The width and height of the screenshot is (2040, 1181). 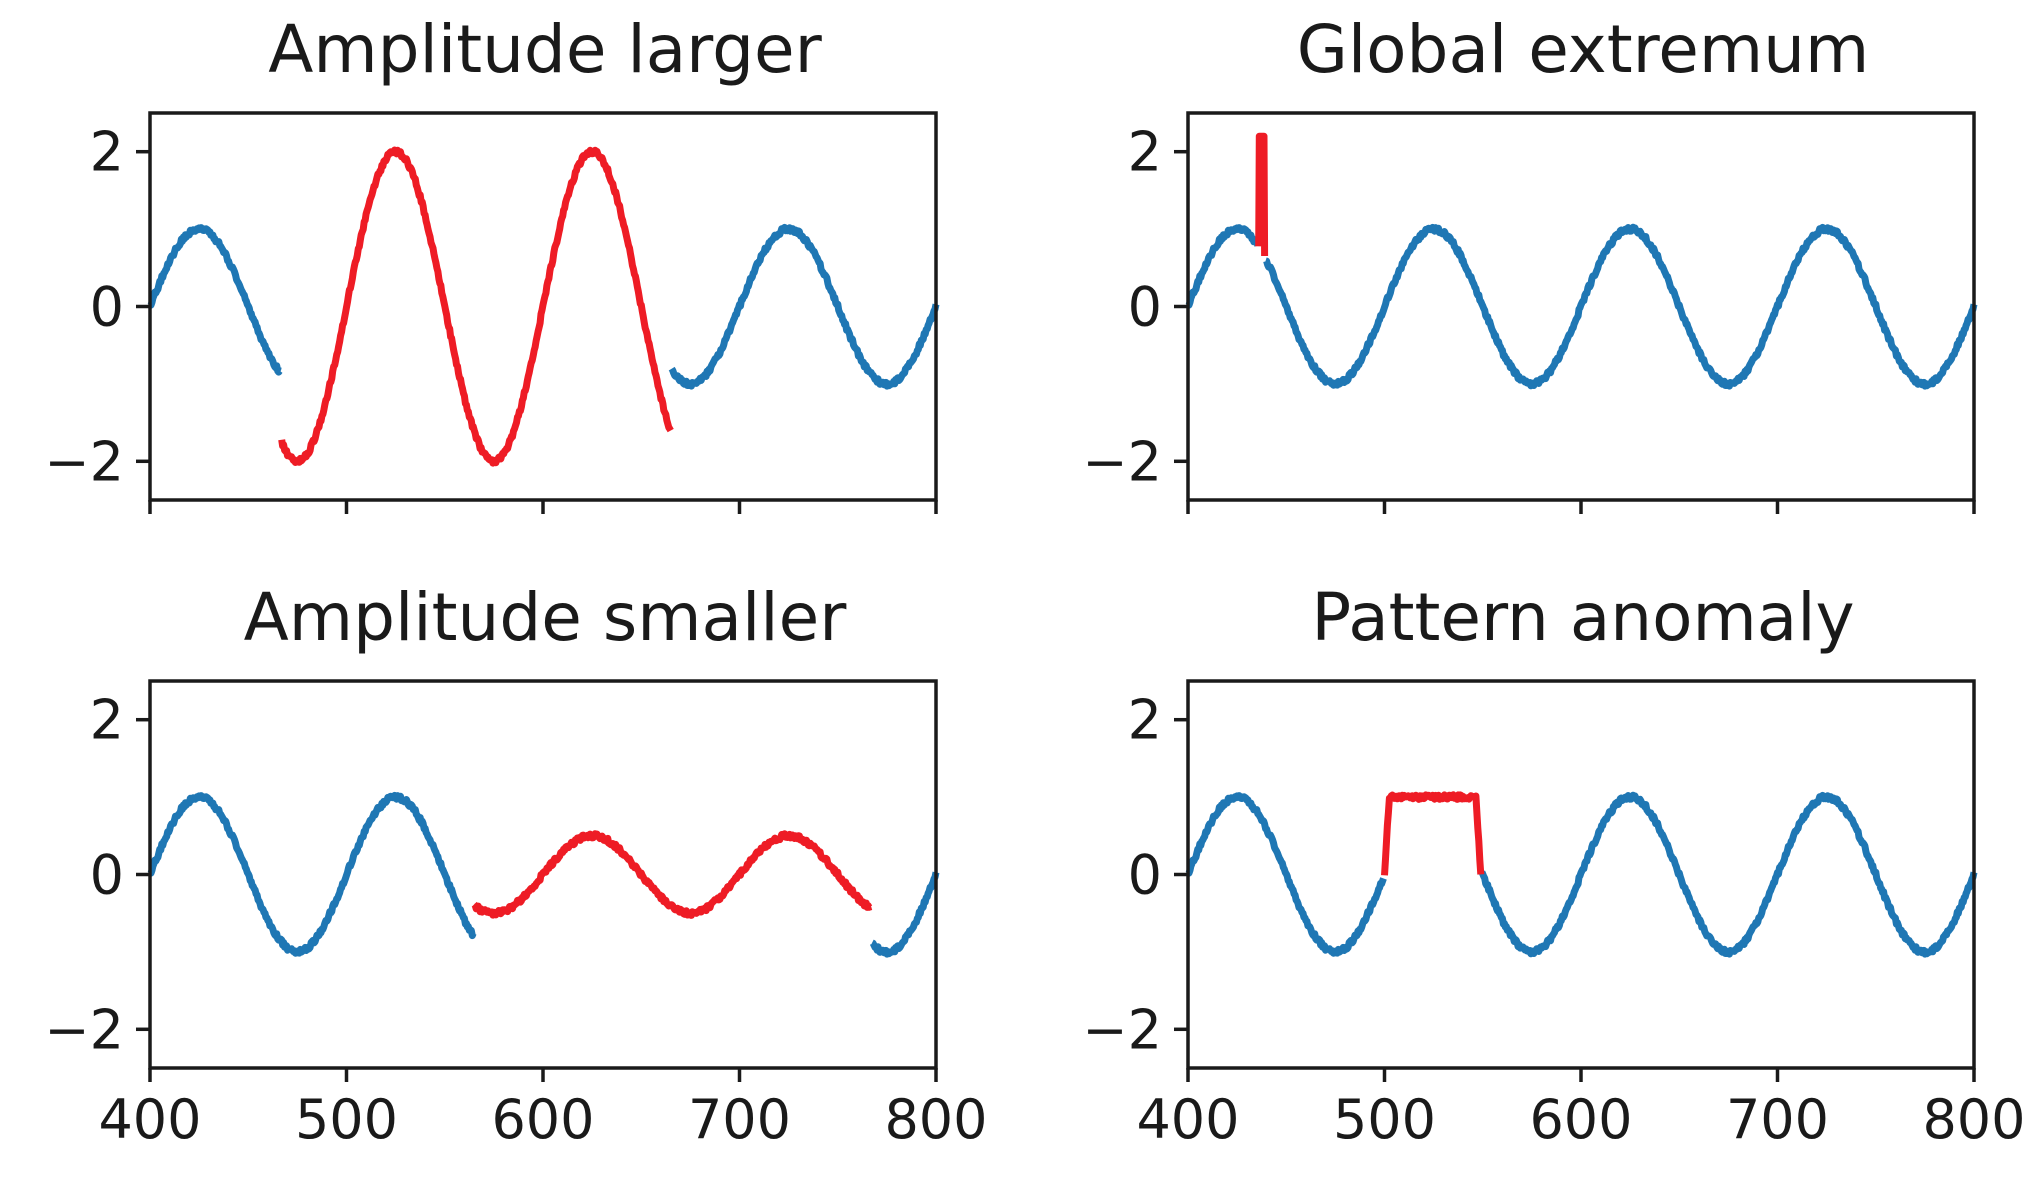 What do you see at coordinates (1582, 617) in the screenshot?
I see `chart-title: Pattern anomaly` at bounding box center [1582, 617].